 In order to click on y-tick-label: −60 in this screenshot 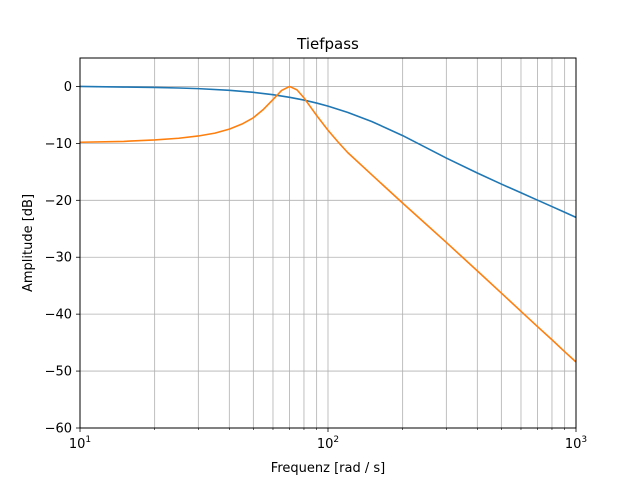, I will do `click(58, 429)`.